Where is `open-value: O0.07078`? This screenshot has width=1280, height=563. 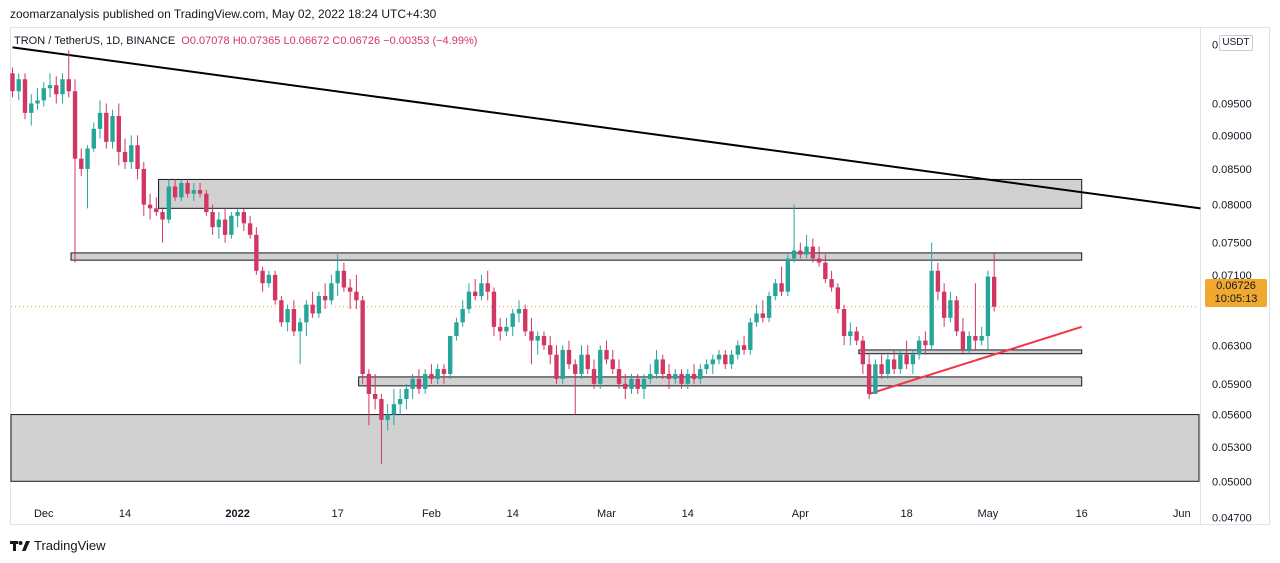 open-value: O0.07078 is located at coordinates (205, 41).